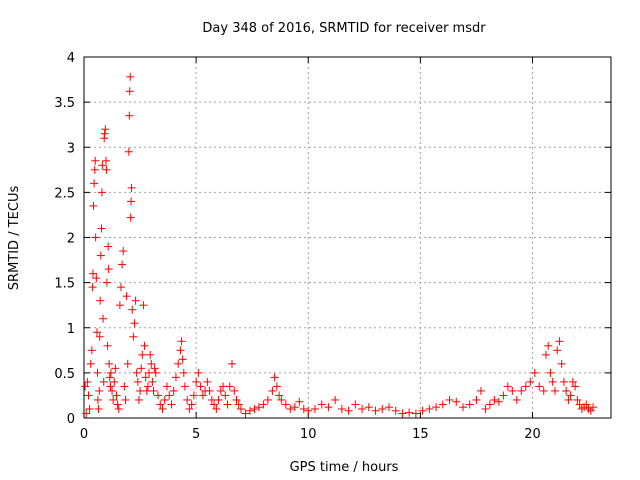 The image size is (640, 480). I want to click on y-tick-label: 3, so click(71, 148).